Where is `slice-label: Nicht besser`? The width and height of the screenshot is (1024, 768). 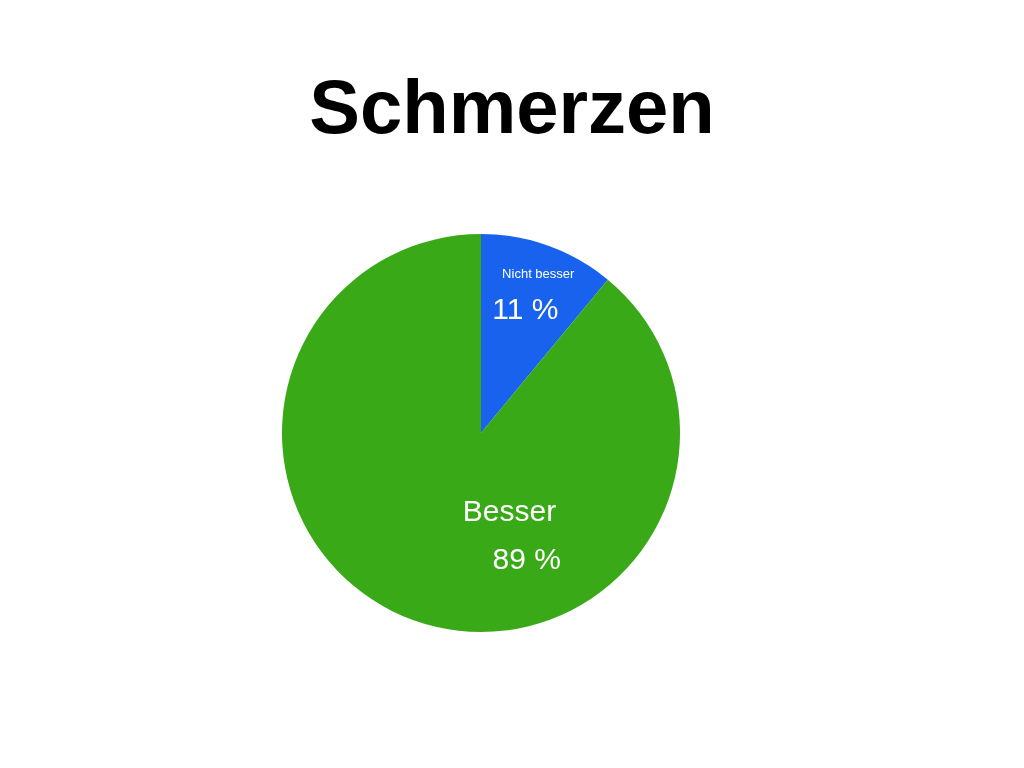
slice-label: Nicht besser is located at coordinates (539, 273).